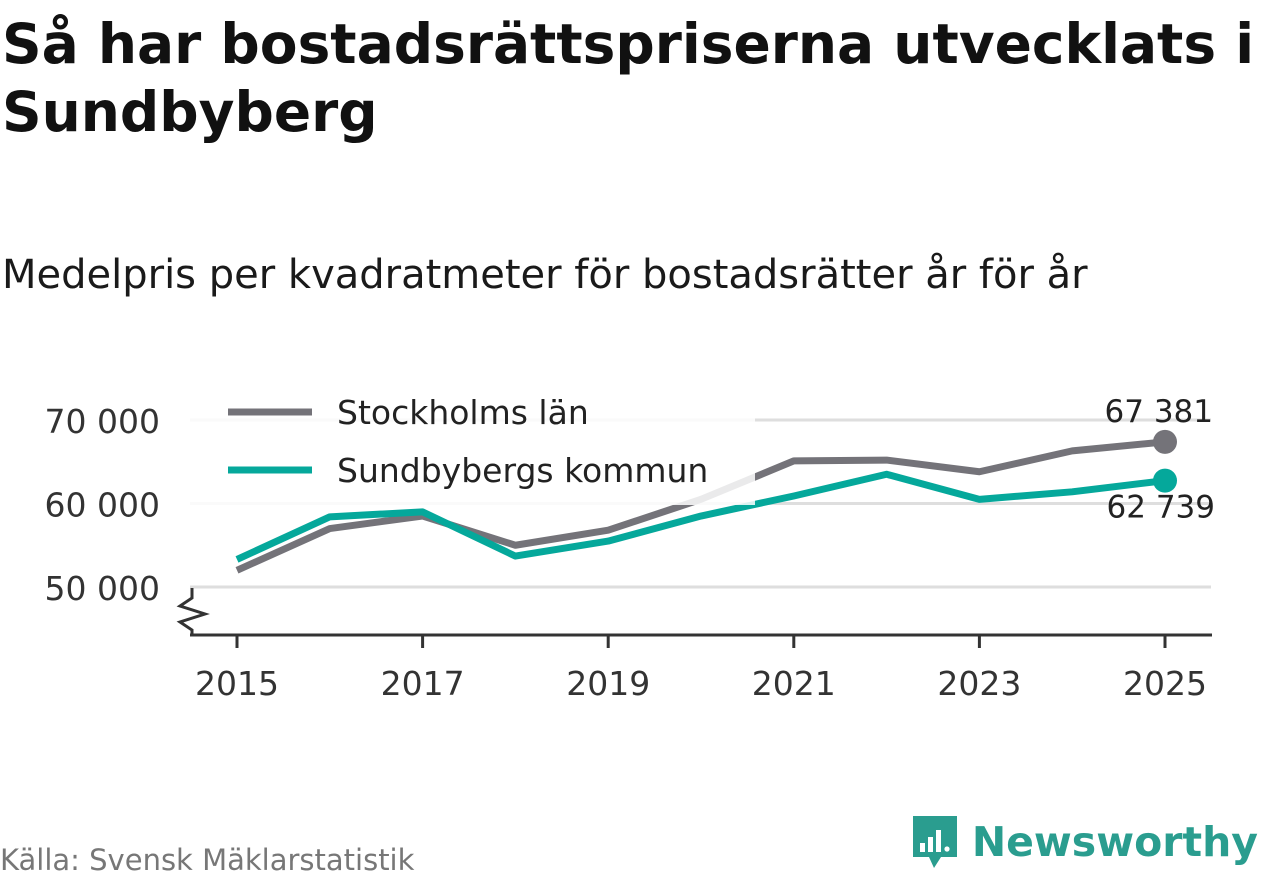 The height and width of the screenshot is (879, 1262). What do you see at coordinates (1165, 683) in the screenshot?
I see `x-tick-label: 2025` at bounding box center [1165, 683].